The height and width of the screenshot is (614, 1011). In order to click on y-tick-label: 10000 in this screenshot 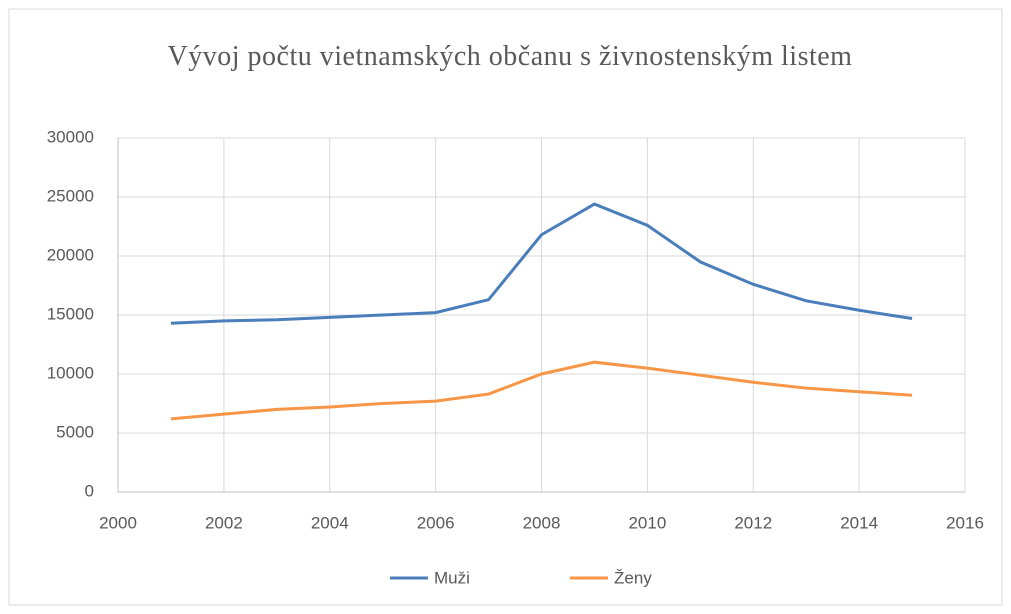, I will do `click(70, 372)`.